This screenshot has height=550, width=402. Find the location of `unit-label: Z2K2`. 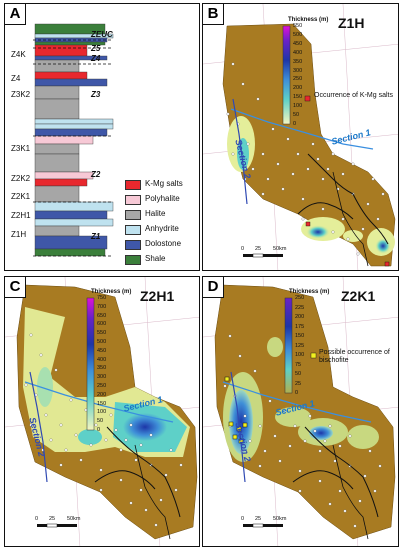

unit-label: Z2K2 is located at coordinates (21, 178).